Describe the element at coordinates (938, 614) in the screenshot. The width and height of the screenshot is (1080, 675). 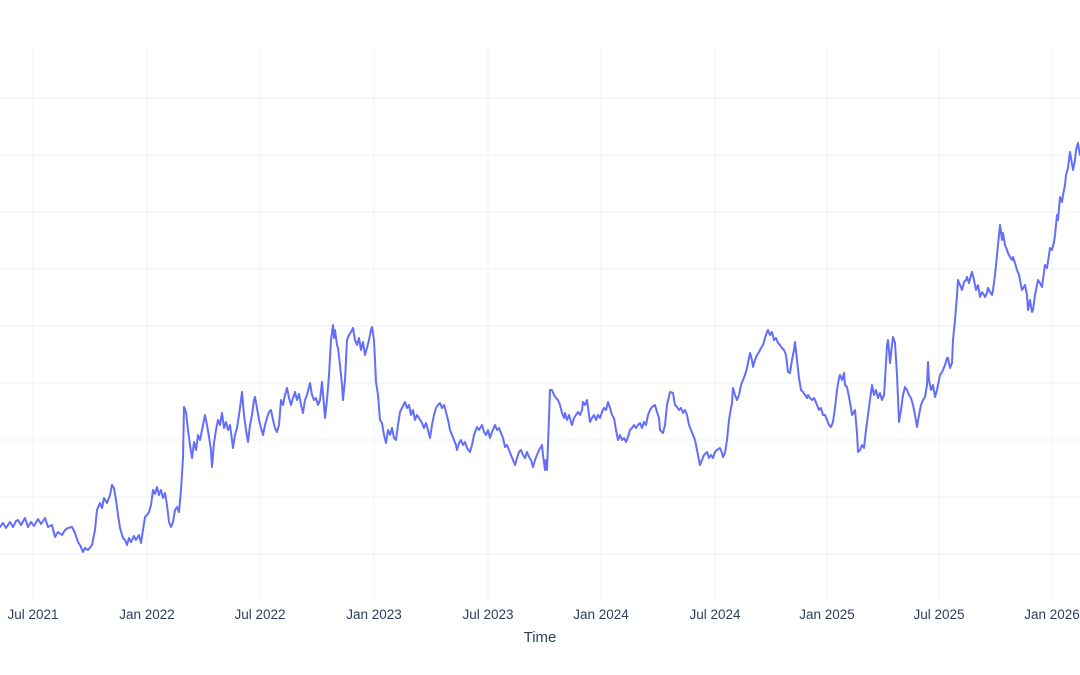
I see `x-tick-label: Jul 2025` at that location.